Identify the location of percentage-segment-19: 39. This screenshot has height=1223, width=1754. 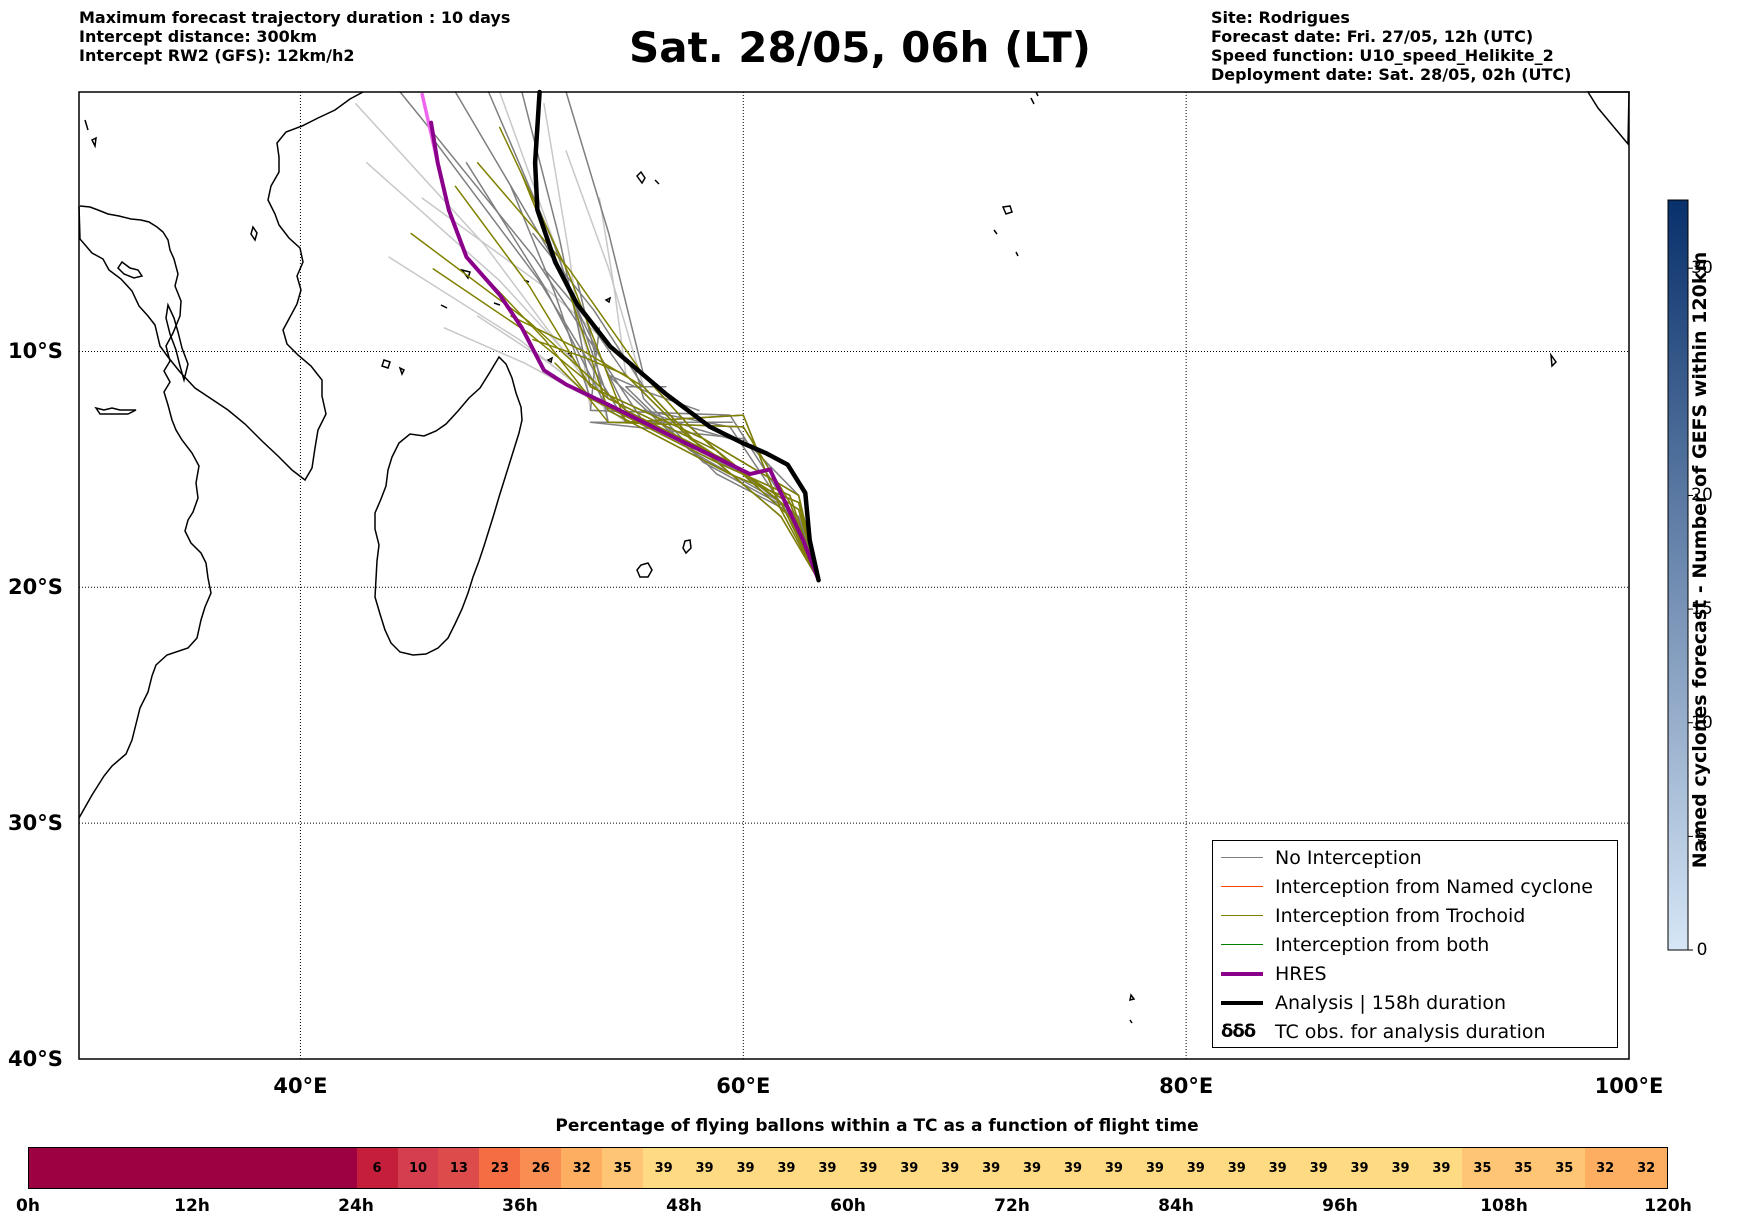
(1114, 1168).